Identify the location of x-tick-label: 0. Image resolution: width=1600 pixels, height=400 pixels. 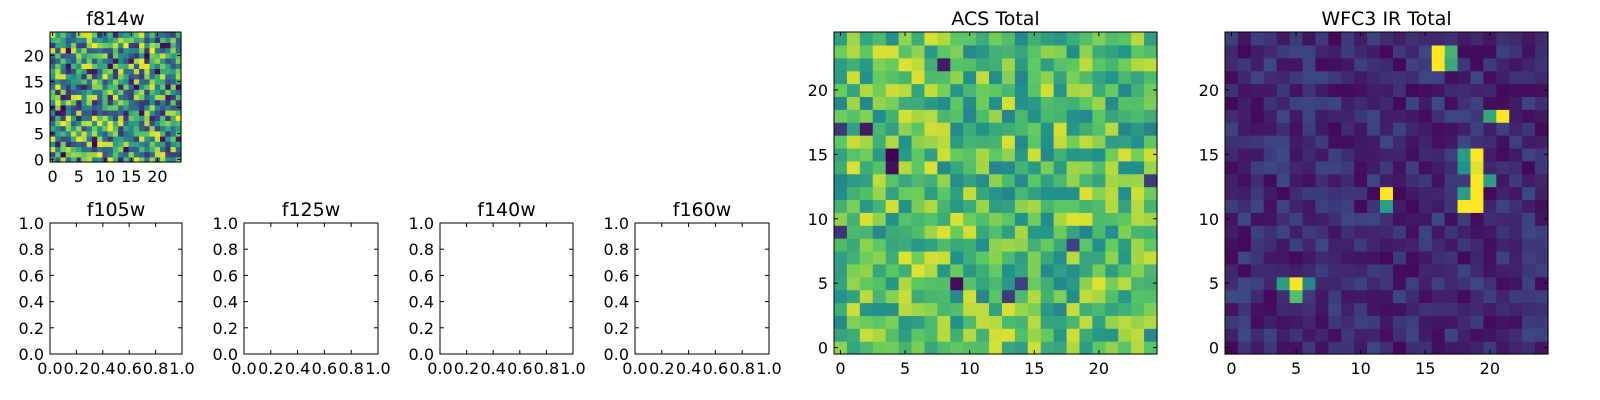
(53, 176).